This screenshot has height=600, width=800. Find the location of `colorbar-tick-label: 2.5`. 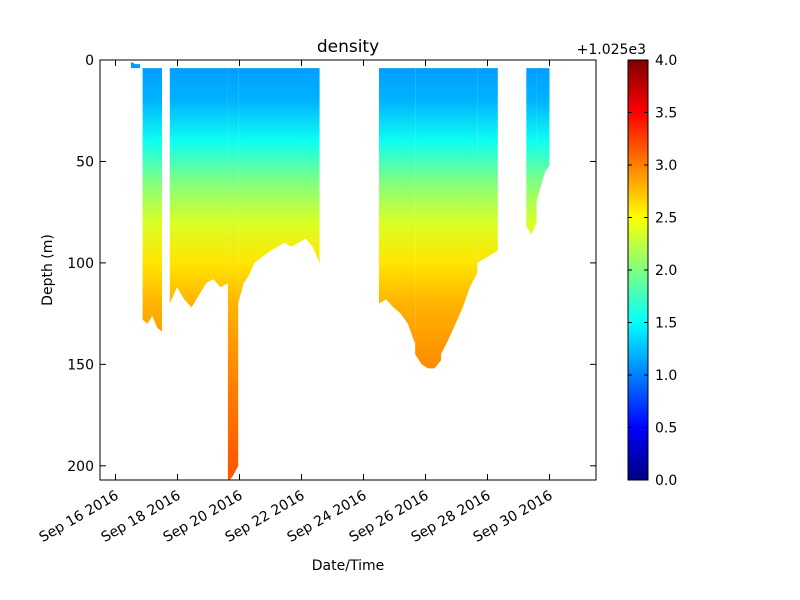

colorbar-tick-label: 2.5 is located at coordinates (666, 219).